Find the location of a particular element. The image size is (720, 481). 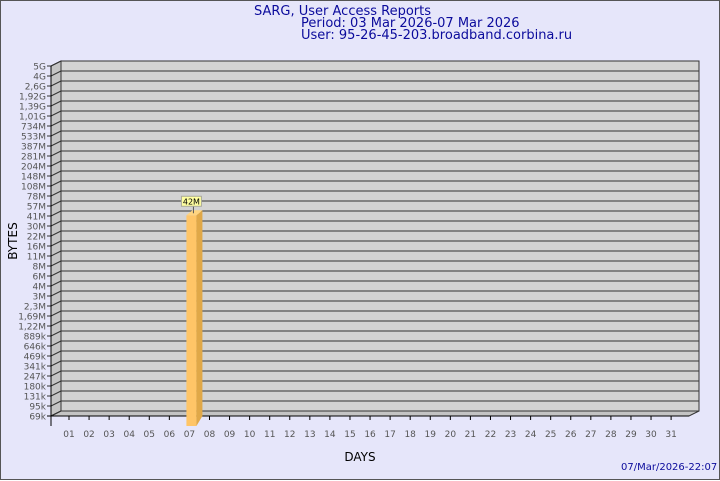

y-tick-label: 1,39G is located at coordinates (32, 108).